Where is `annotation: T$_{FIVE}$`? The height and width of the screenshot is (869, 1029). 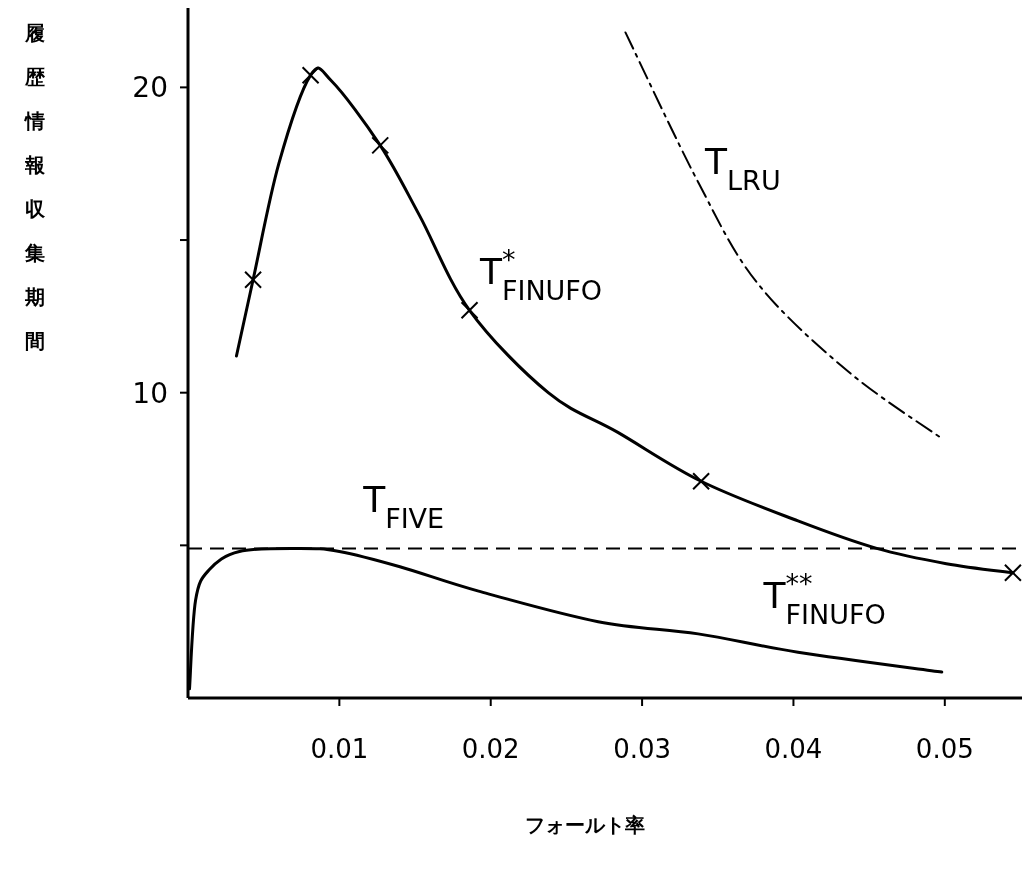
annotation: T$_{FIVE}$ is located at coordinates (403, 506).